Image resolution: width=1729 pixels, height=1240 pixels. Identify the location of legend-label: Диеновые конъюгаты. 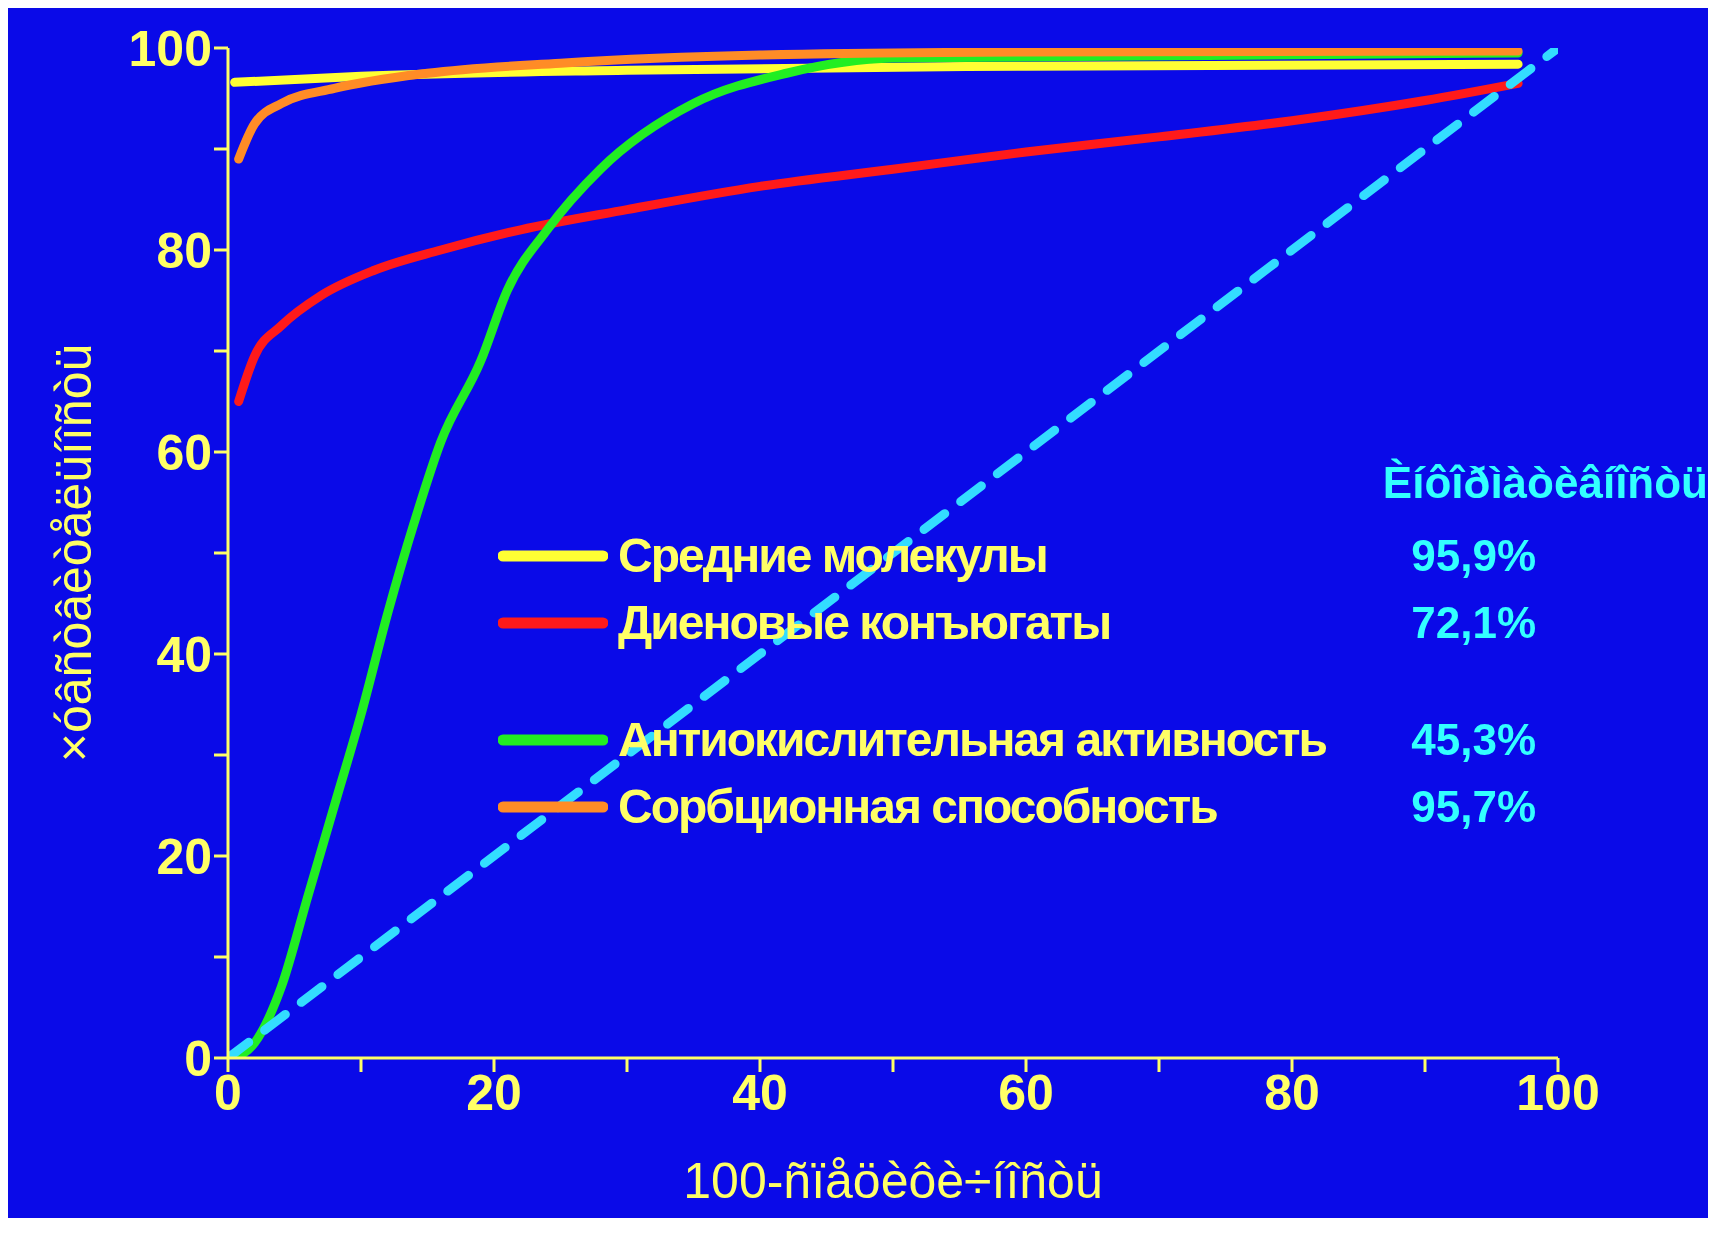
(865, 622).